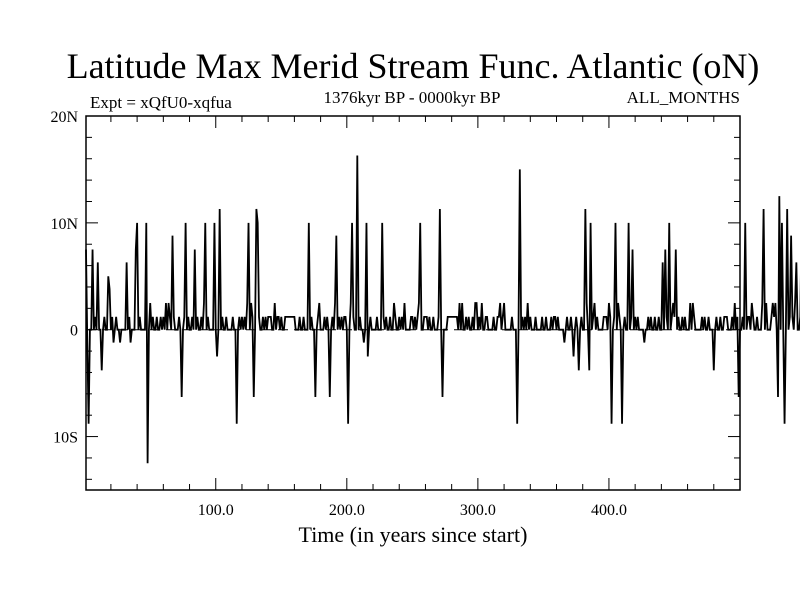  What do you see at coordinates (161, 102) in the screenshot?
I see `experiment-label: Expt = xQfU0-xqfua` at bounding box center [161, 102].